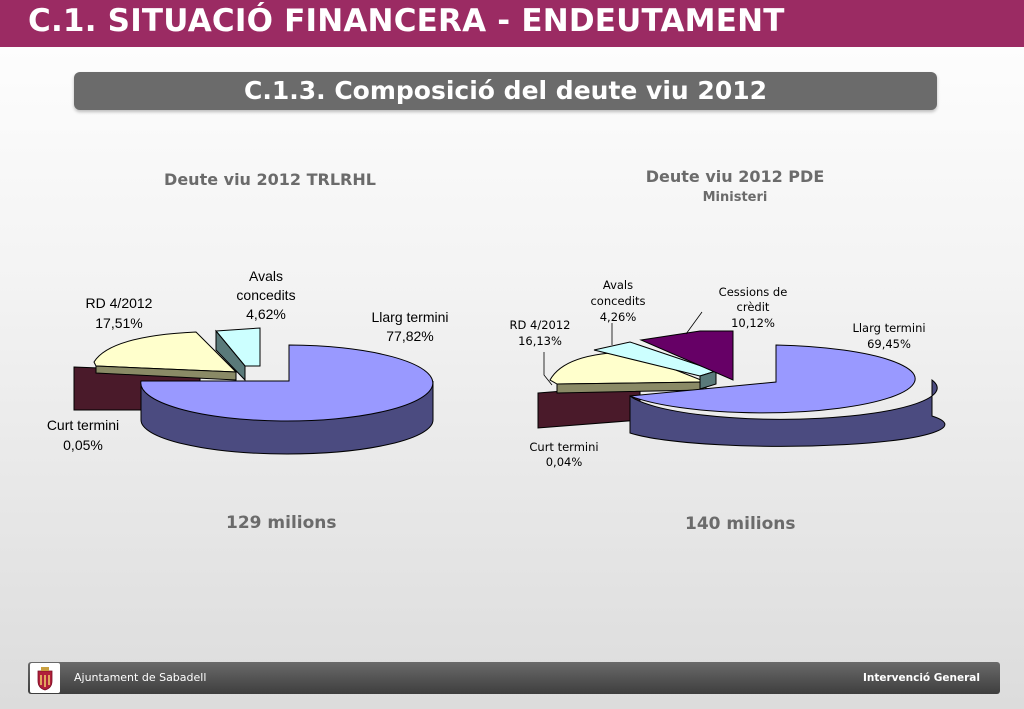  I want to click on section-title: C.1.3. Composició del deute viu 2012, so click(505, 90).